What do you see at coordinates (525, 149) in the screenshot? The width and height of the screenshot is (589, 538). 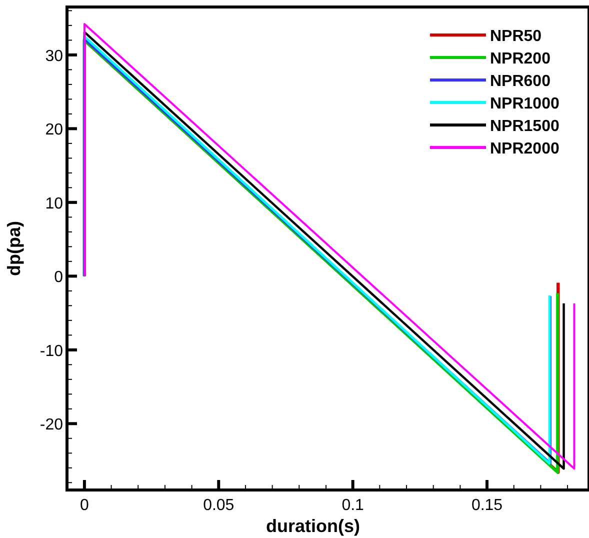 I see `legend-label: NPR2000` at bounding box center [525, 149].